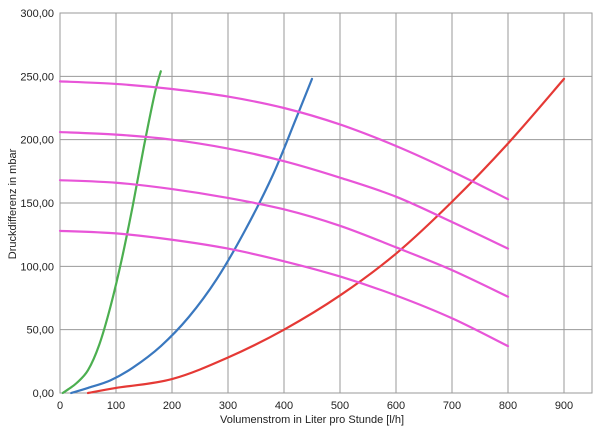 The image size is (600, 437). What do you see at coordinates (37, 77) in the screenshot?
I see `y-tick-label: 250,00` at bounding box center [37, 77].